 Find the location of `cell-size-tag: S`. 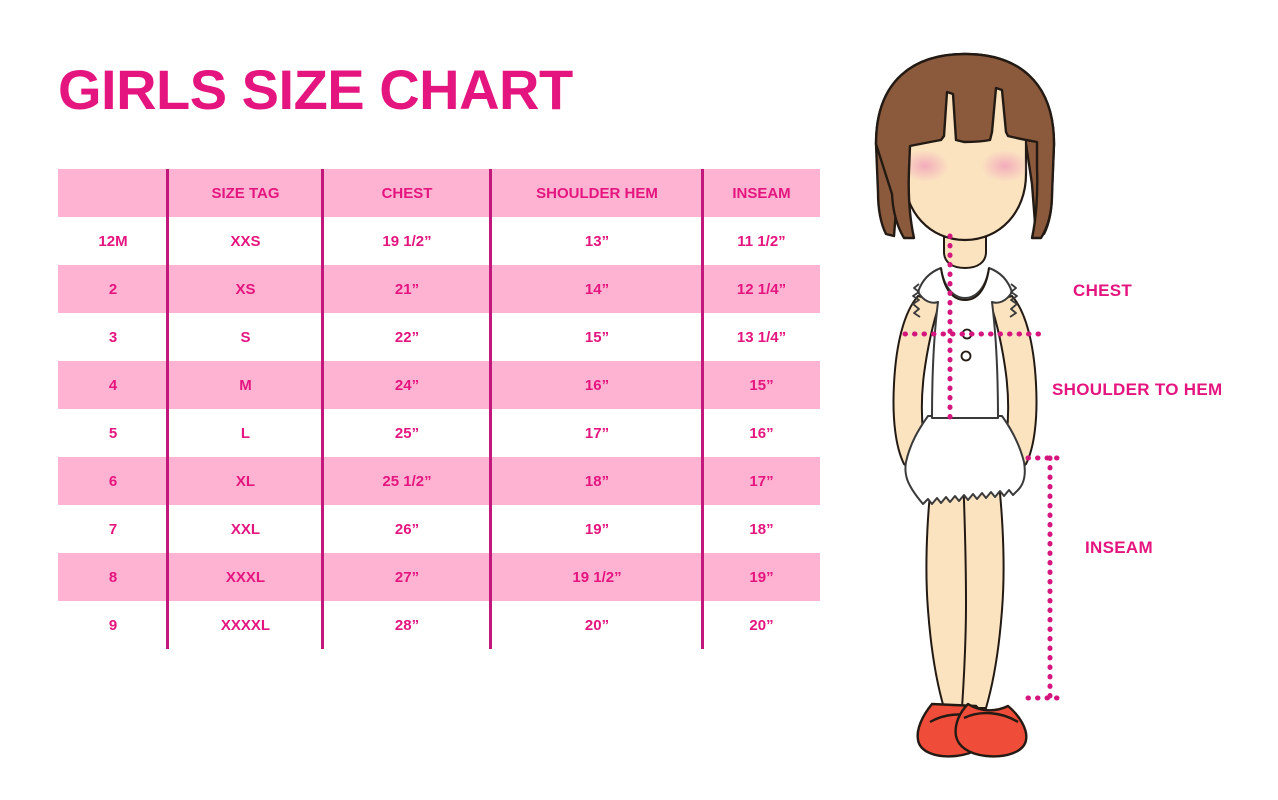

cell-size-tag: S is located at coordinates (245, 337).